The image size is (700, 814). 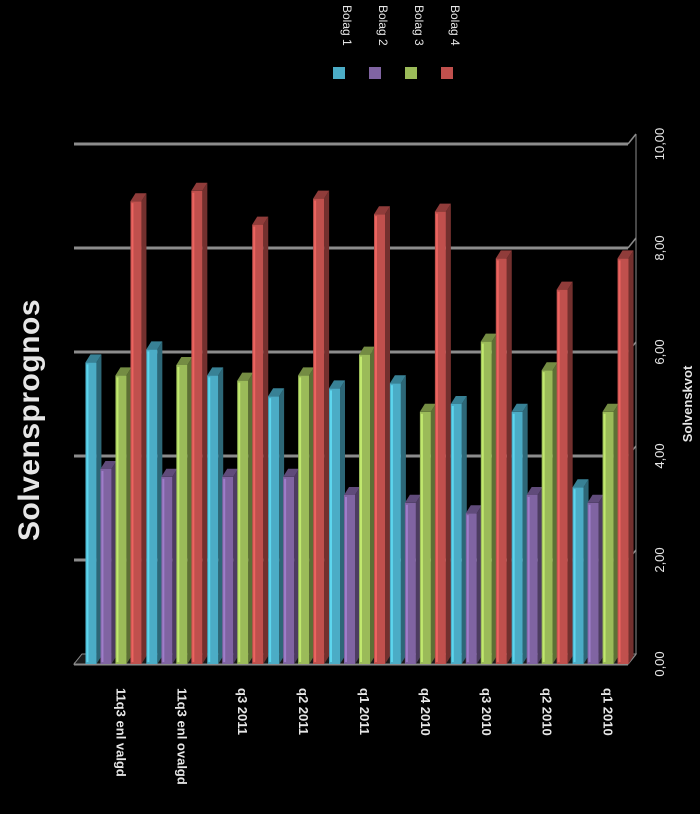 I want to click on legend-label: Bolag 2, so click(x=383, y=25).